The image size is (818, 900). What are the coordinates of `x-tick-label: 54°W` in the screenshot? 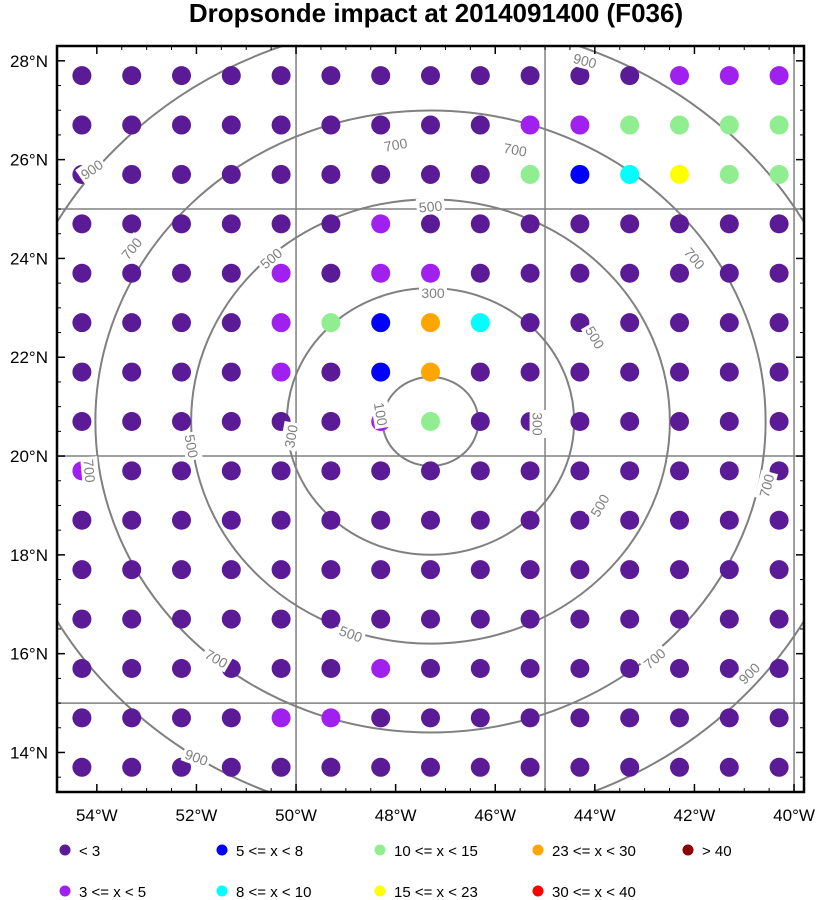 It's located at (97, 815).